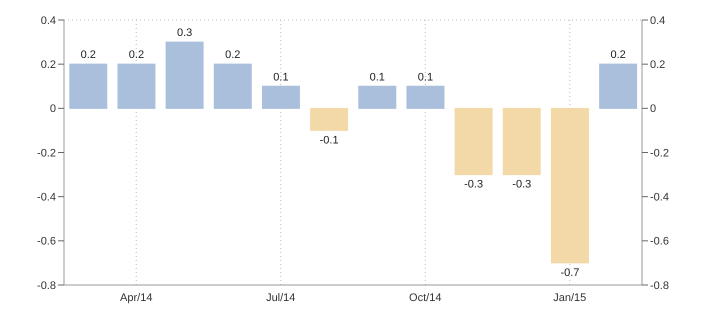 The height and width of the screenshot is (325, 710). What do you see at coordinates (659, 153) in the screenshot?
I see `y2-tick-label: -0.2` at bounding box center [659, 153].